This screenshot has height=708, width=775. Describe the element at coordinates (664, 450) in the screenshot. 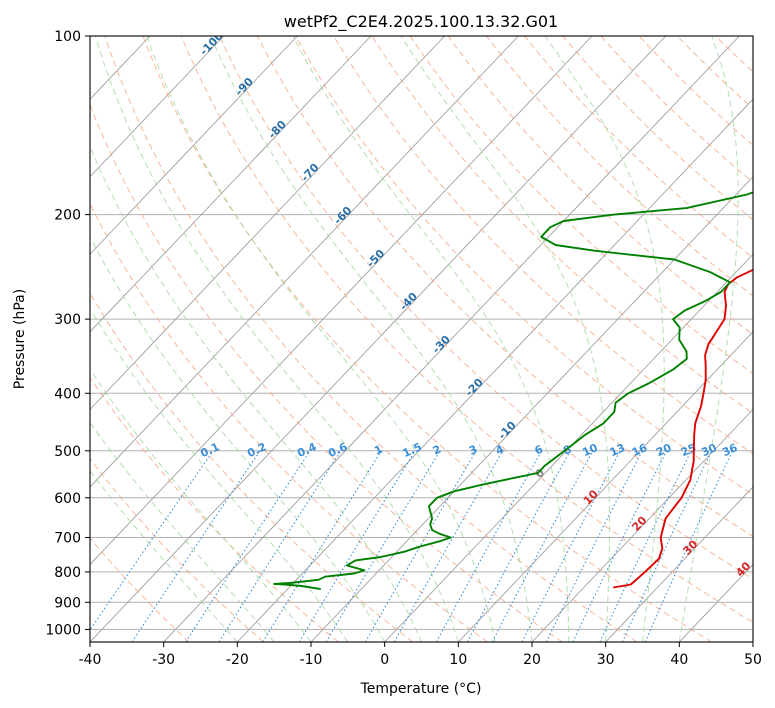

I see `mixing-ratio-label: 20` at that location.